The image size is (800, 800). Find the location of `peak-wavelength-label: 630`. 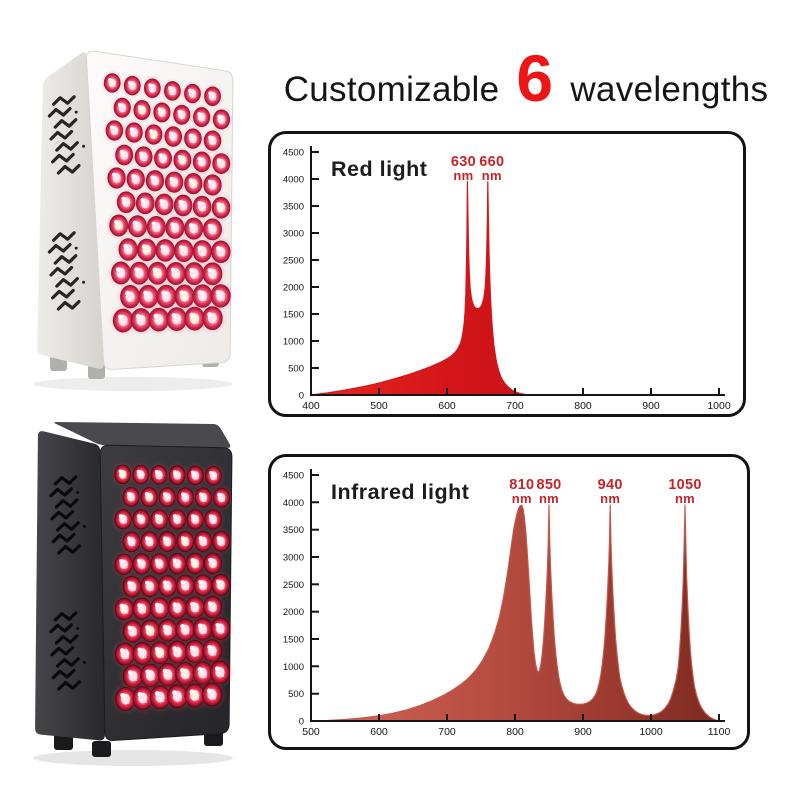

peak-wavelength-label: 630 is located at coordinates (463, 162).